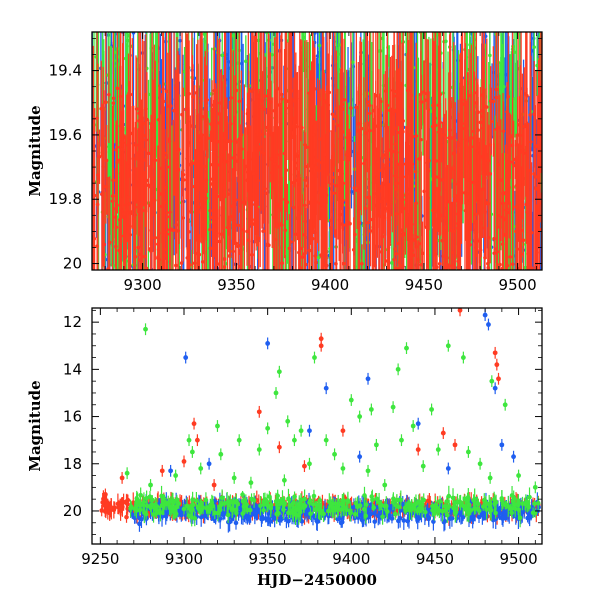  What do you see at coordinates (143, 285) in the screenshot?
I see `x-tick-label: 9300` at bounding box center [143, 285].